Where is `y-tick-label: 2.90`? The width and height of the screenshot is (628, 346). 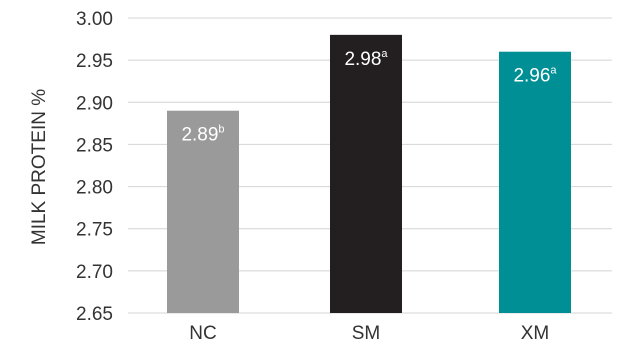
y-tick-label: 2.90 is located at coordinates (94, 103).